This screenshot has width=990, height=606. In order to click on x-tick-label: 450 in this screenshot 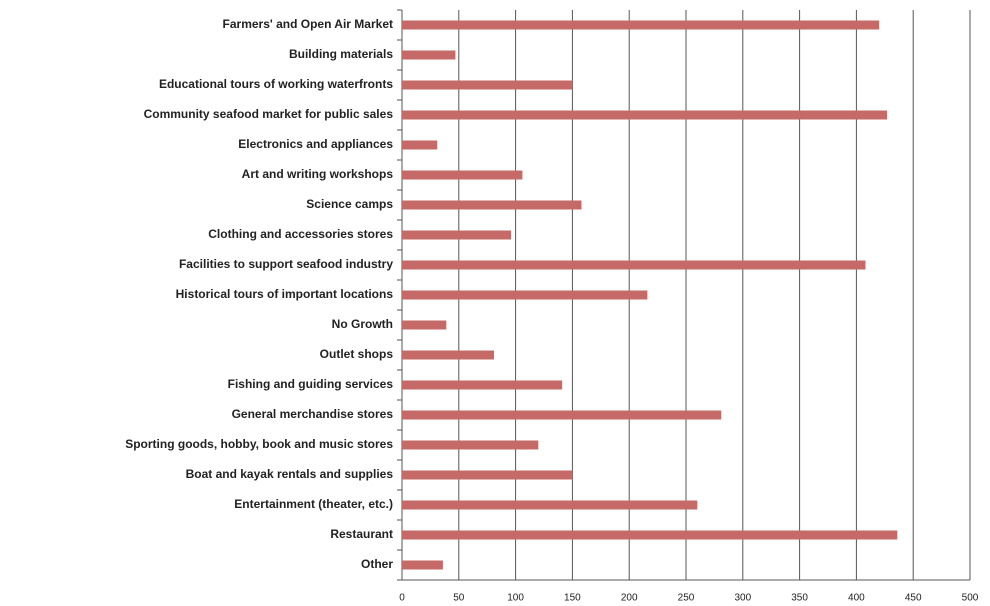, I will do `click(913, 598)`.